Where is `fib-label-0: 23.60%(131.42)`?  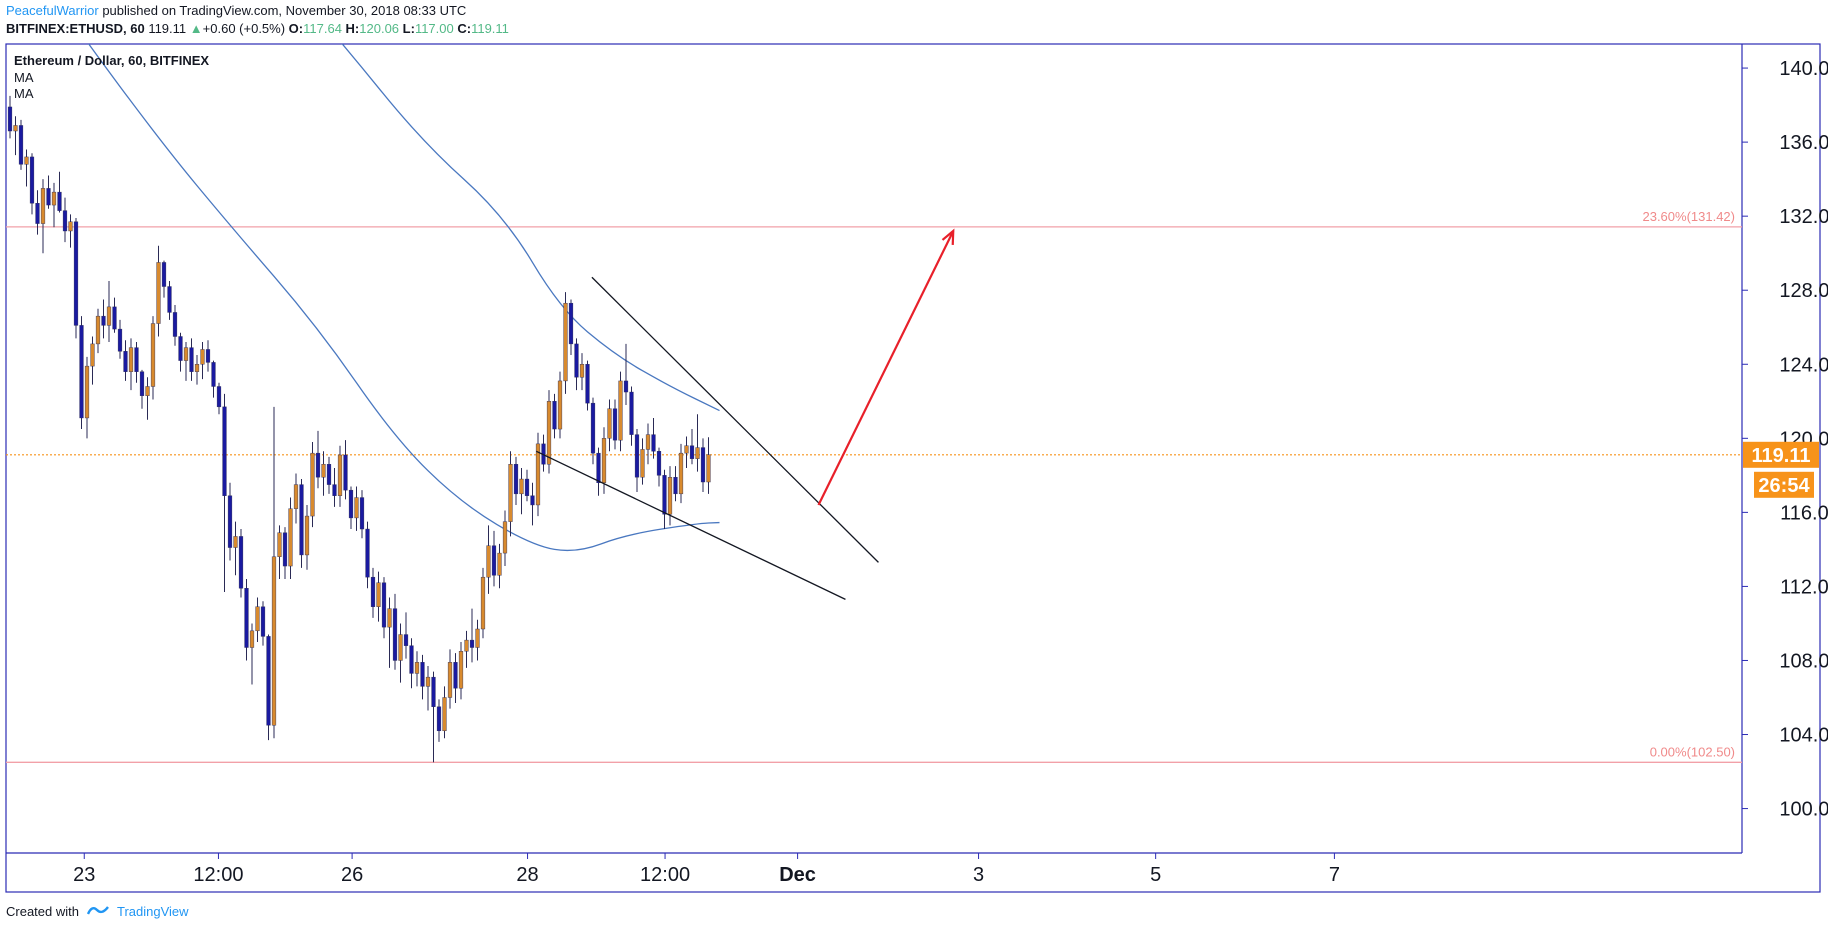
fib-label-0: 23.60%(131.42) is located at coordinates (1688, 216).